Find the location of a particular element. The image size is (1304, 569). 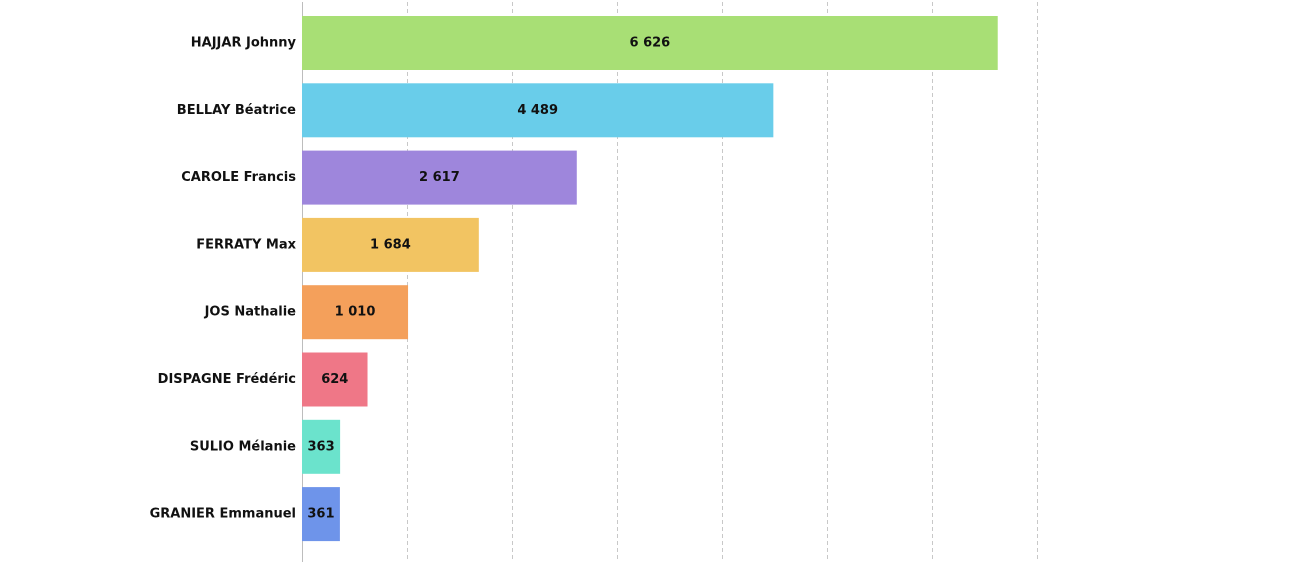

value-label: 363 is located at coordinates (320, 446).